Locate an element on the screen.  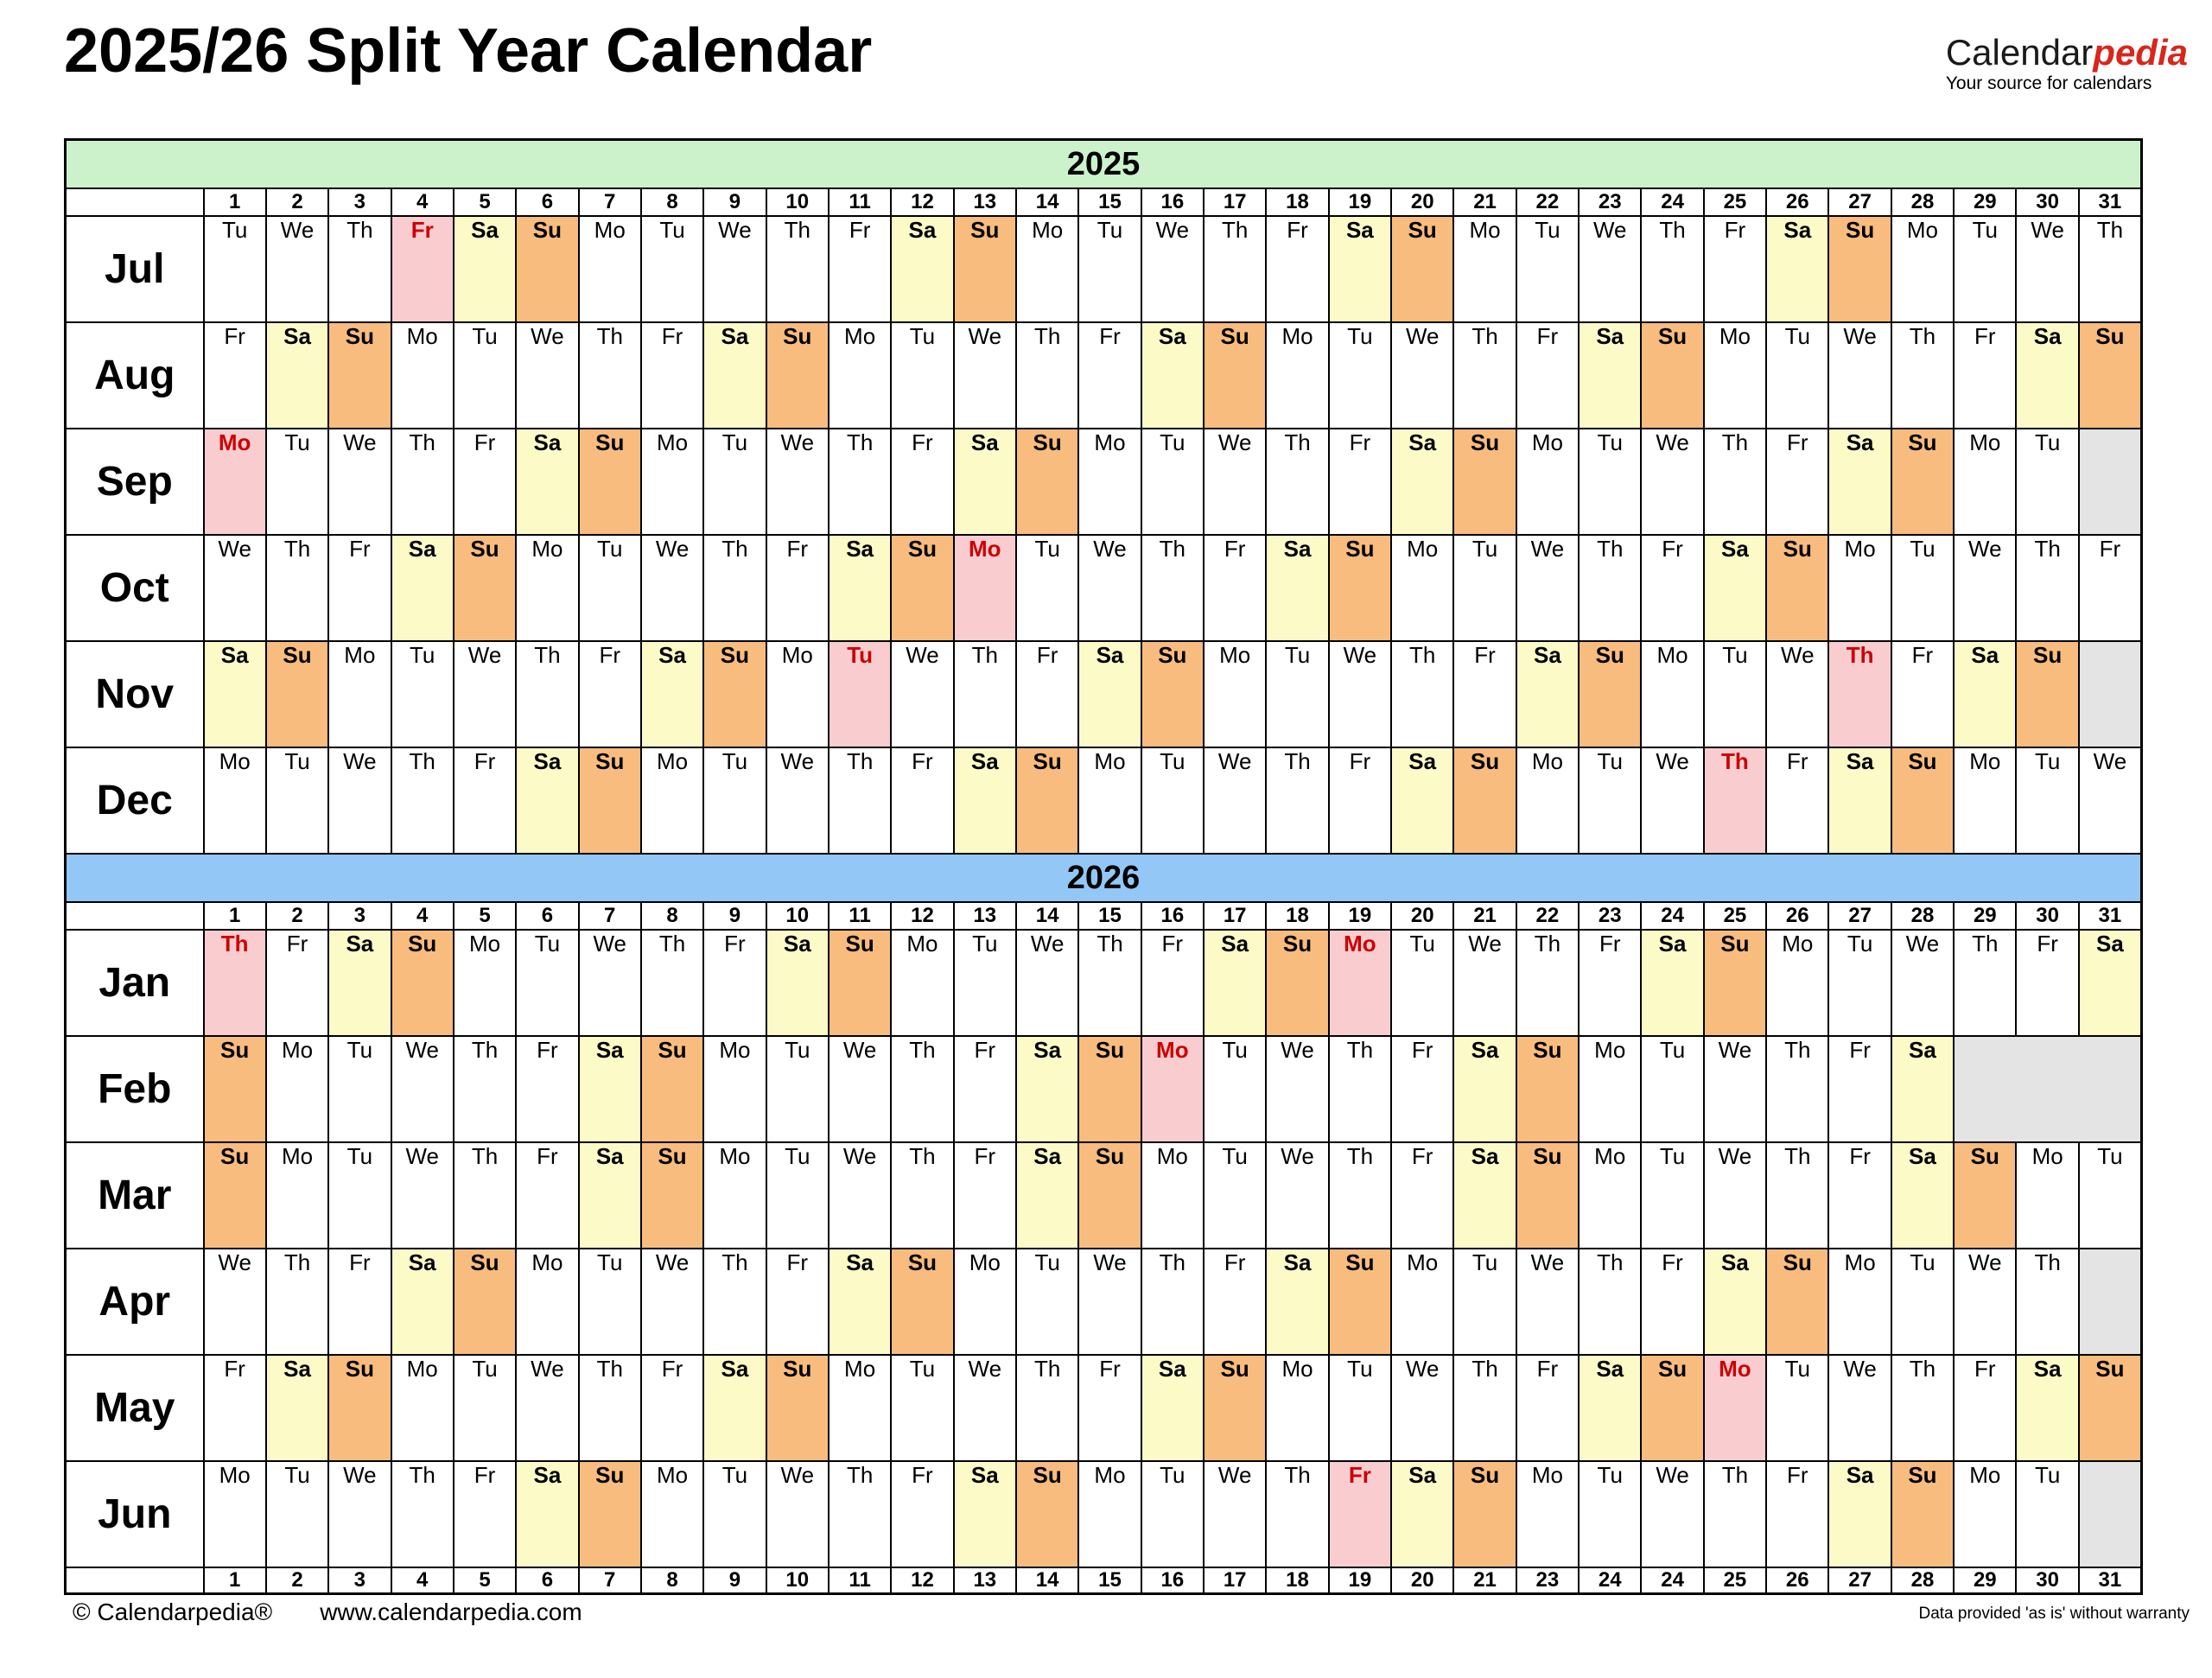
day-cell-feb-21: Sa is located at coordinates (1484, 1089).